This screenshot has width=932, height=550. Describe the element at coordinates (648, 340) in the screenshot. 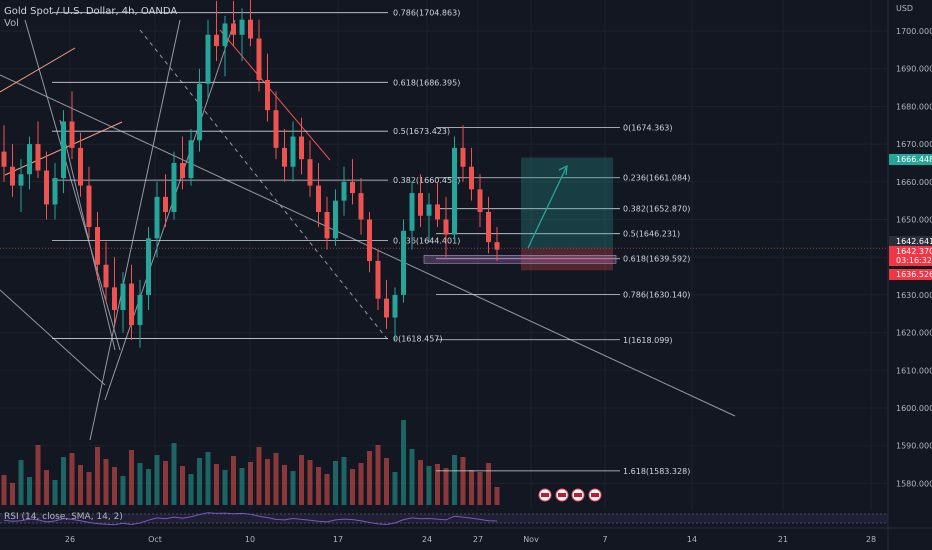

I see `fib-label-right: 1(1618.099)` at that location.